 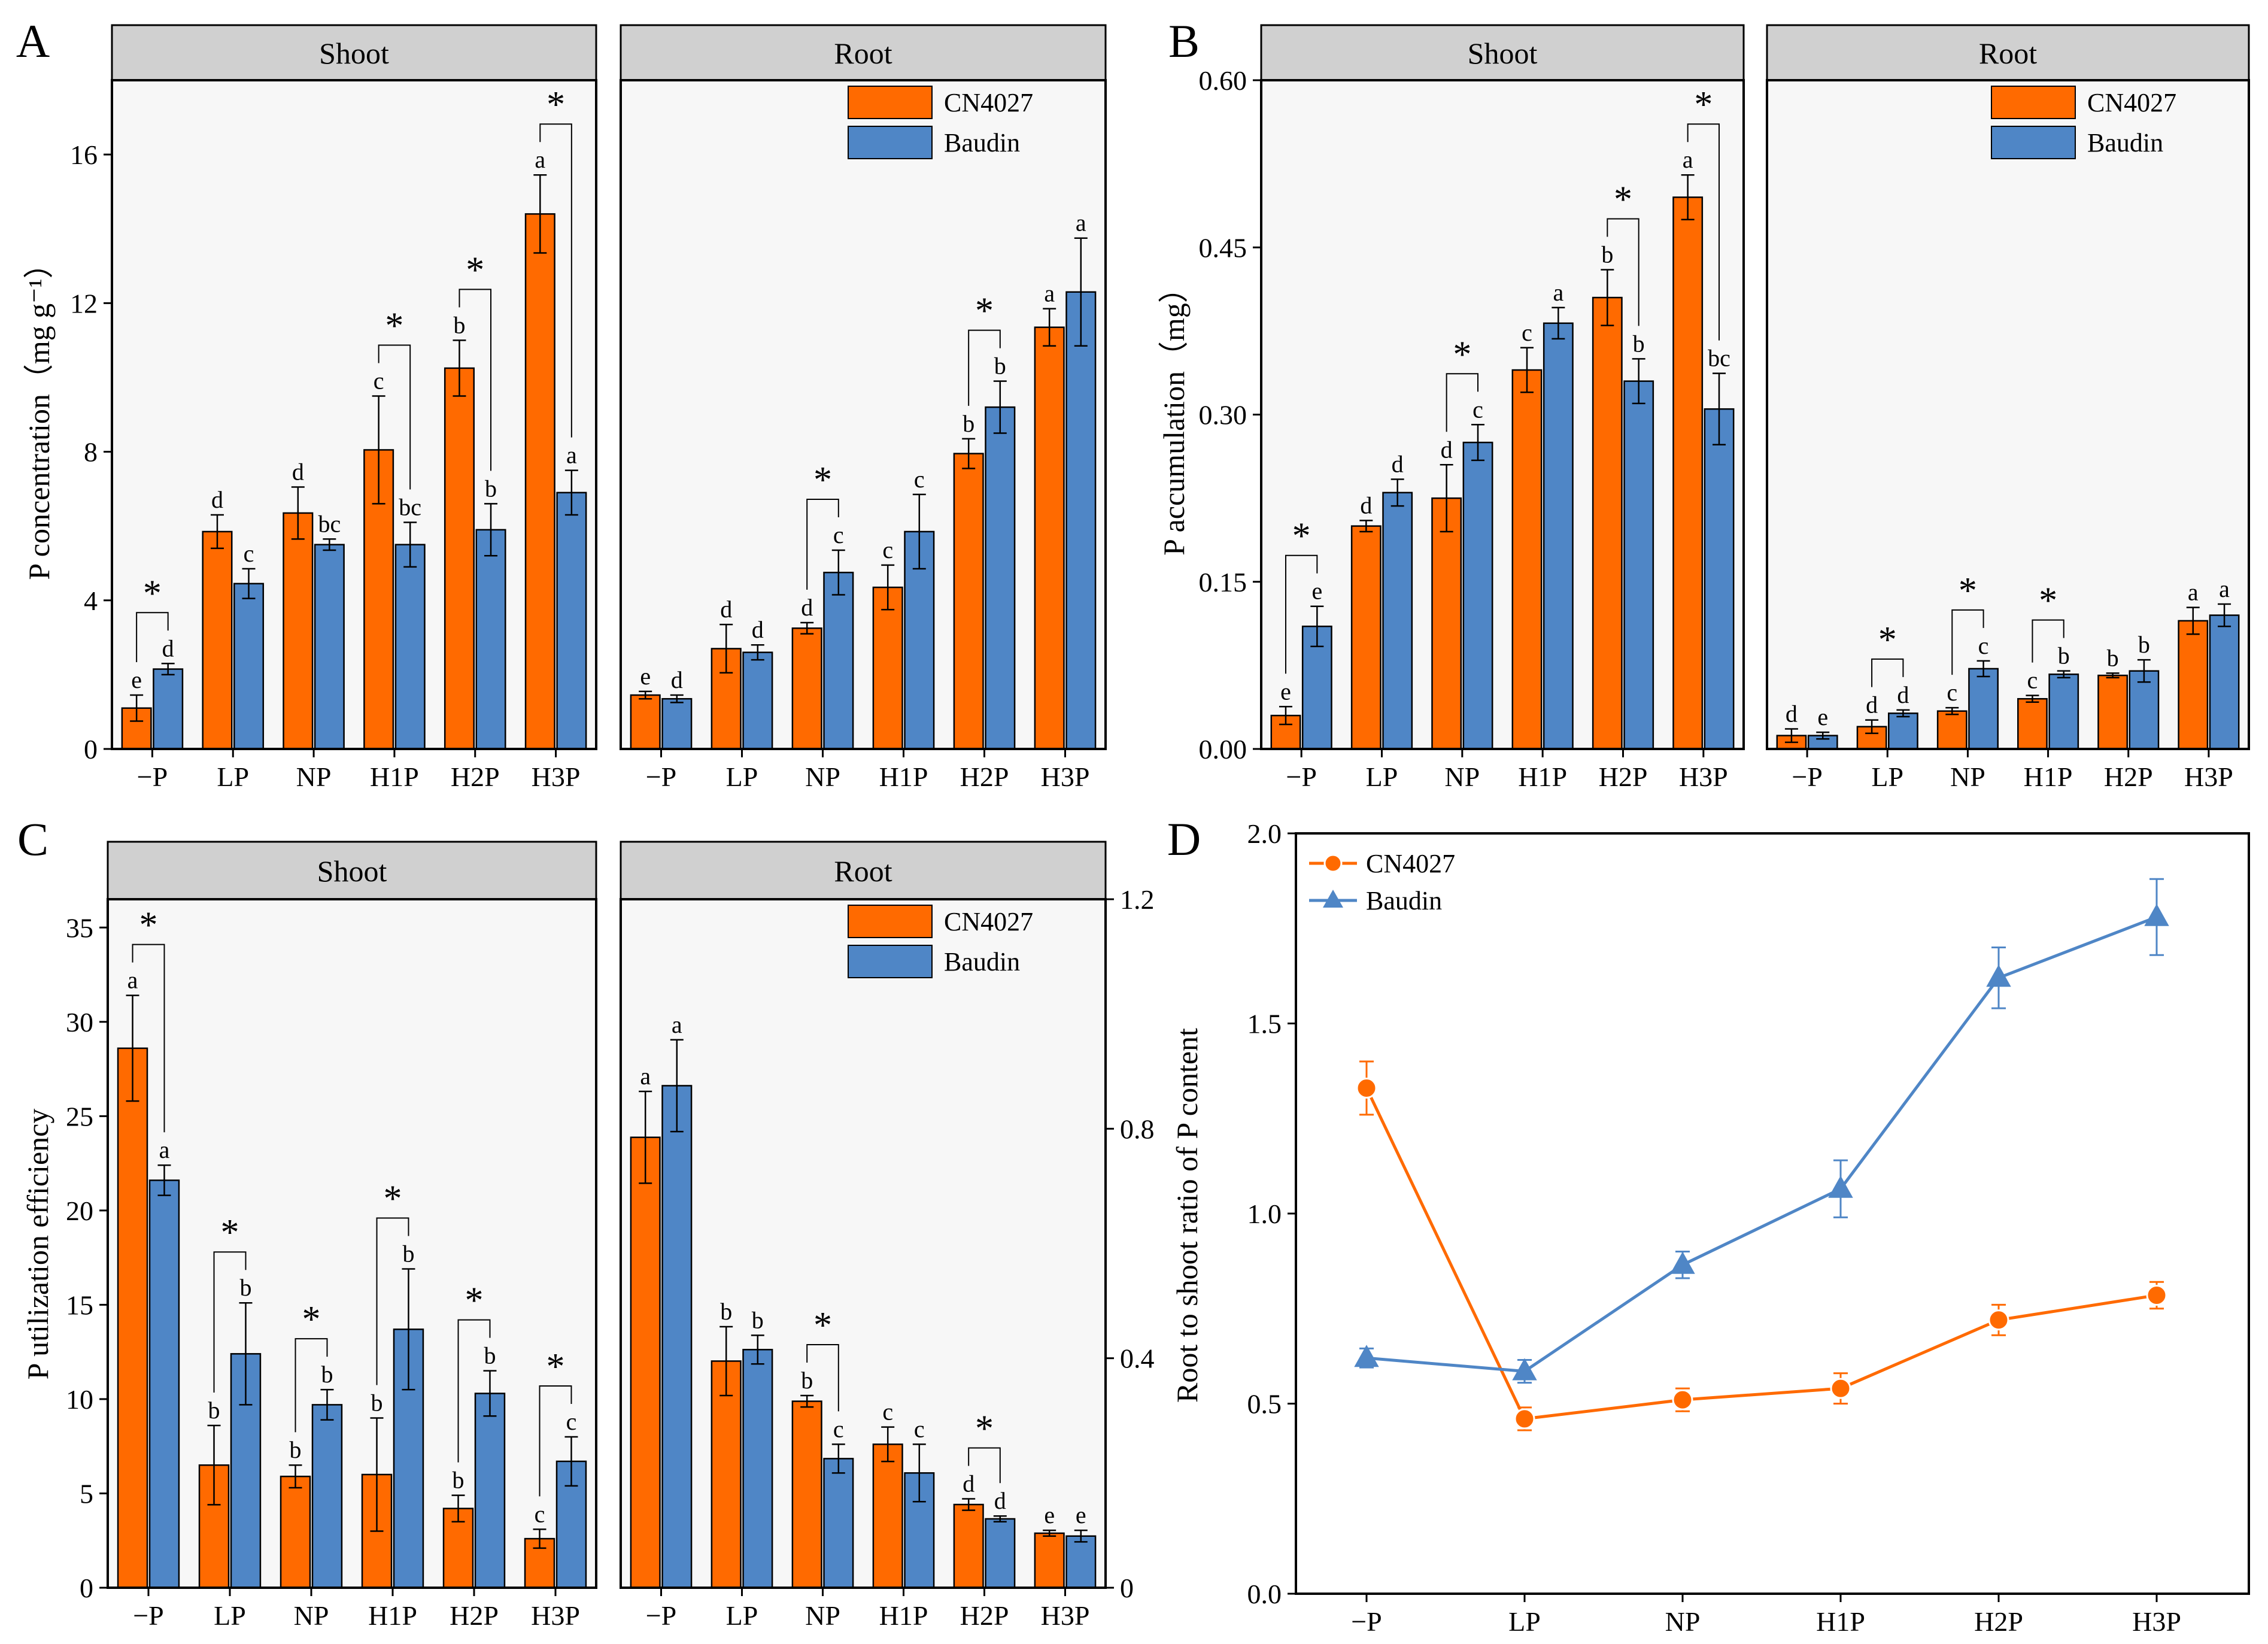 What do you see at coordinates (2008, 414) in the screenshot?
I see `panel-b-root-frame` at bounding box center [2008, 414].